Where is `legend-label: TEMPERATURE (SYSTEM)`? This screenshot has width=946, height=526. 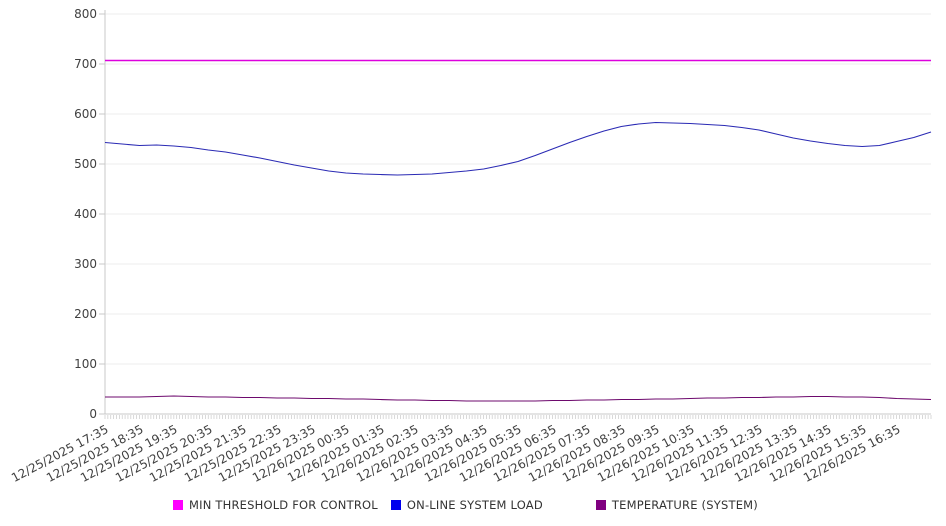
legend-label: TEMPERATURE (SYSTEM) is located at coordinates (684, 505).